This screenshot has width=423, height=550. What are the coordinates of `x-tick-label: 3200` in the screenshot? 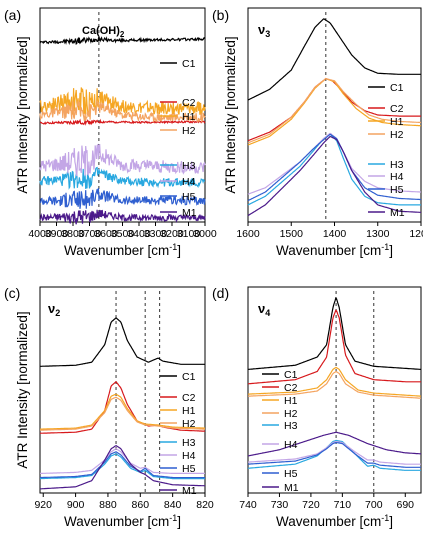 It's located at (172, 234).